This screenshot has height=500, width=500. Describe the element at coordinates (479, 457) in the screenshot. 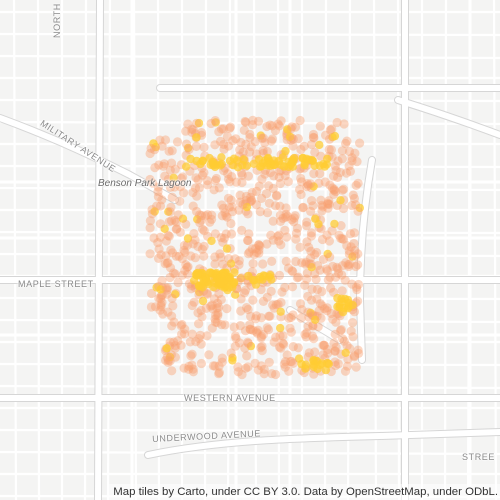

I see `street-label-edge: STREE` at that location.